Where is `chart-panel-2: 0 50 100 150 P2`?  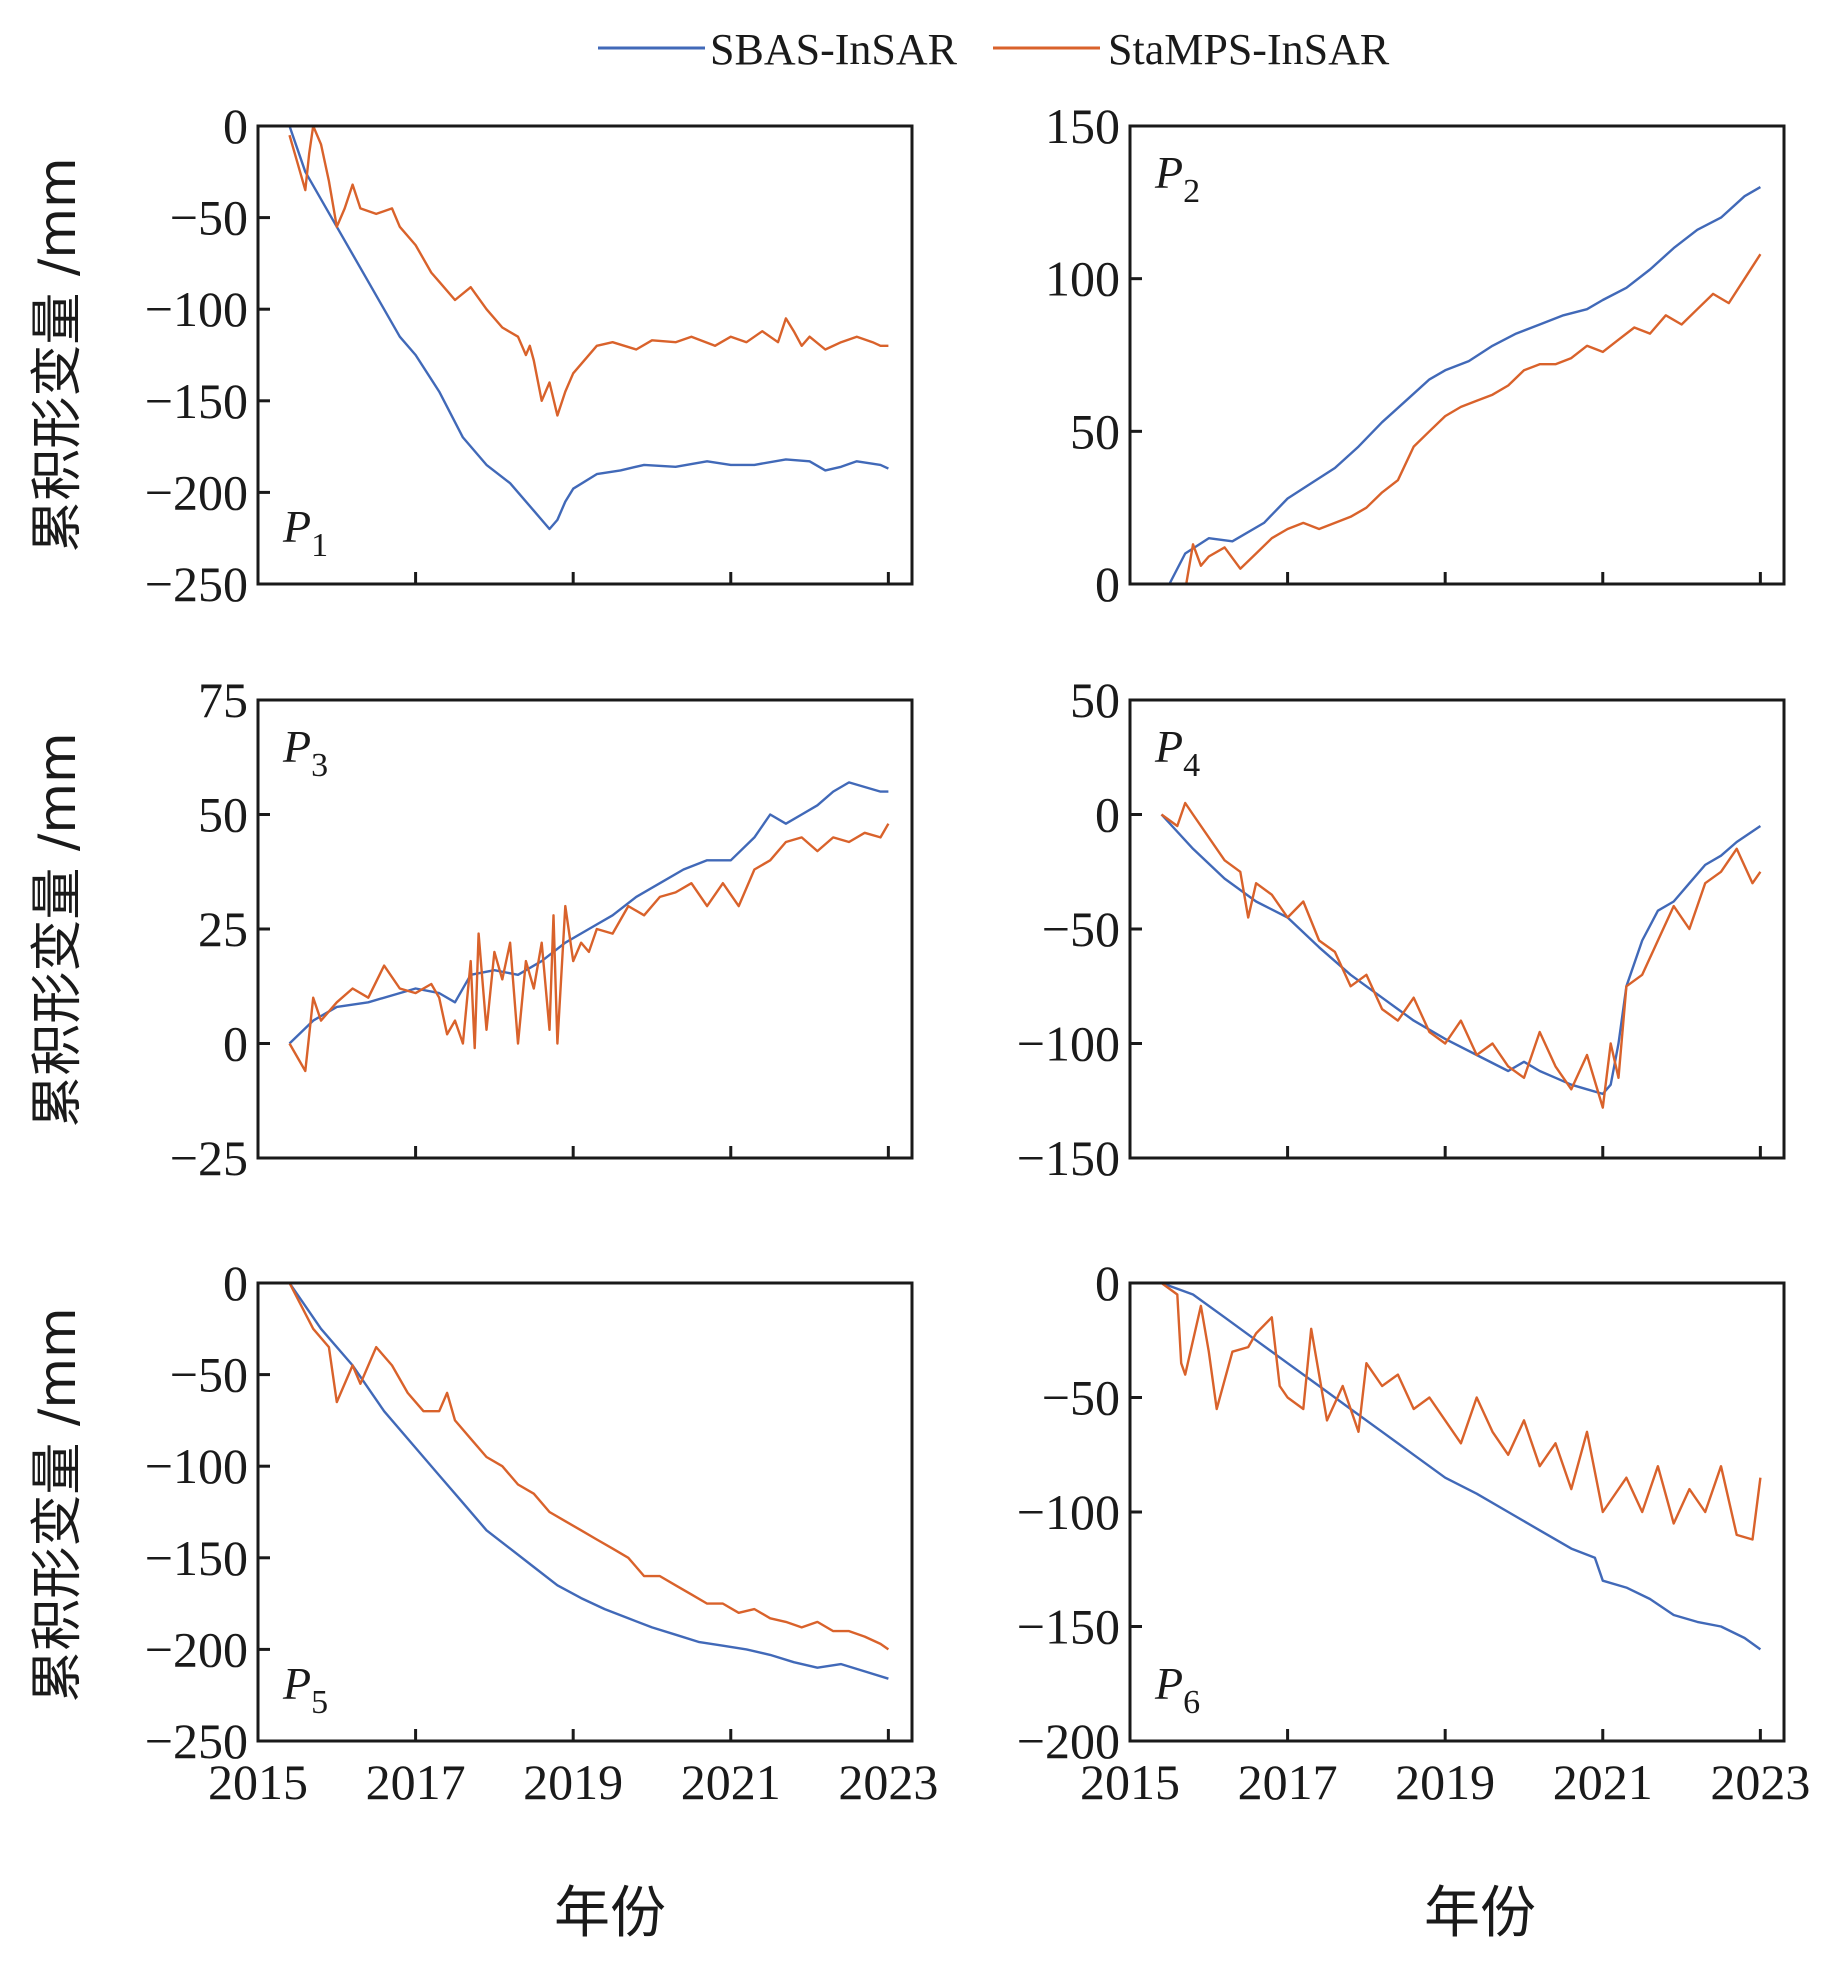 chart-panel-2: 0 50 100 150 P2 is located at coordinates (1415, 355).